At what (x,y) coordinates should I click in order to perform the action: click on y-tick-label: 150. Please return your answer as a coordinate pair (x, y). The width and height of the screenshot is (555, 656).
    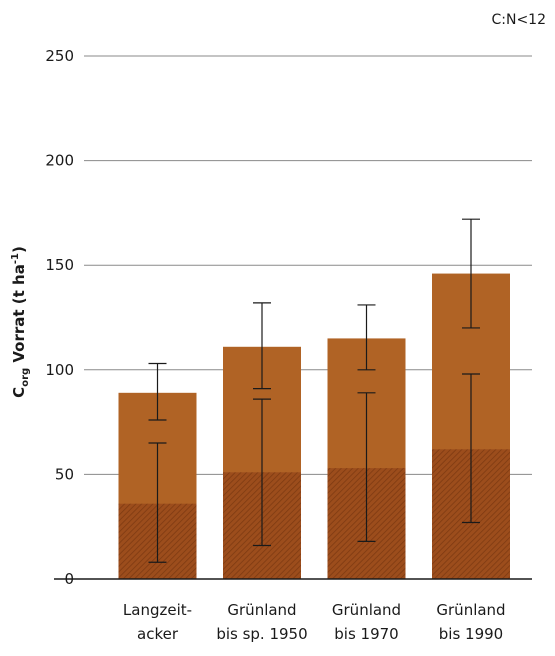
    Looking at the image, I should click on (59, 265).